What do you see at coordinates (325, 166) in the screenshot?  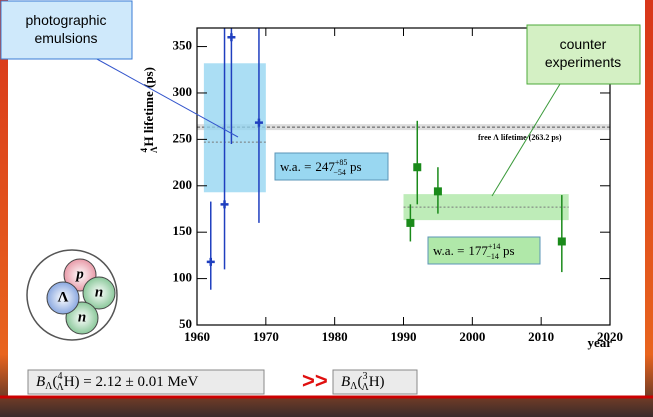 I see `label-part: 247` at bounding box center [325, 166].